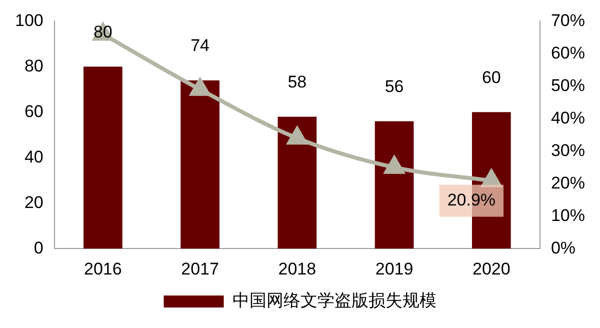 Image resolution: width=600 pixels, height=328 pixels. I want to click on data-label: 58, so click(297, 82).